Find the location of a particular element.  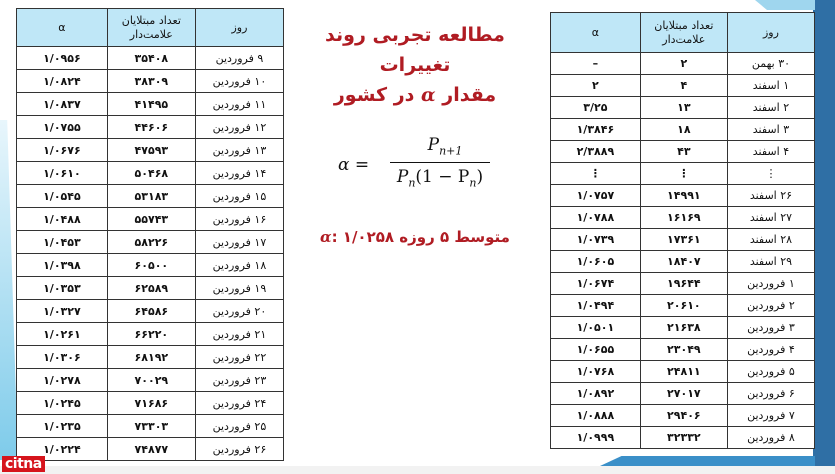

formula-denominator: Pn(1 − Pn) is located at coordinates (440, 178).